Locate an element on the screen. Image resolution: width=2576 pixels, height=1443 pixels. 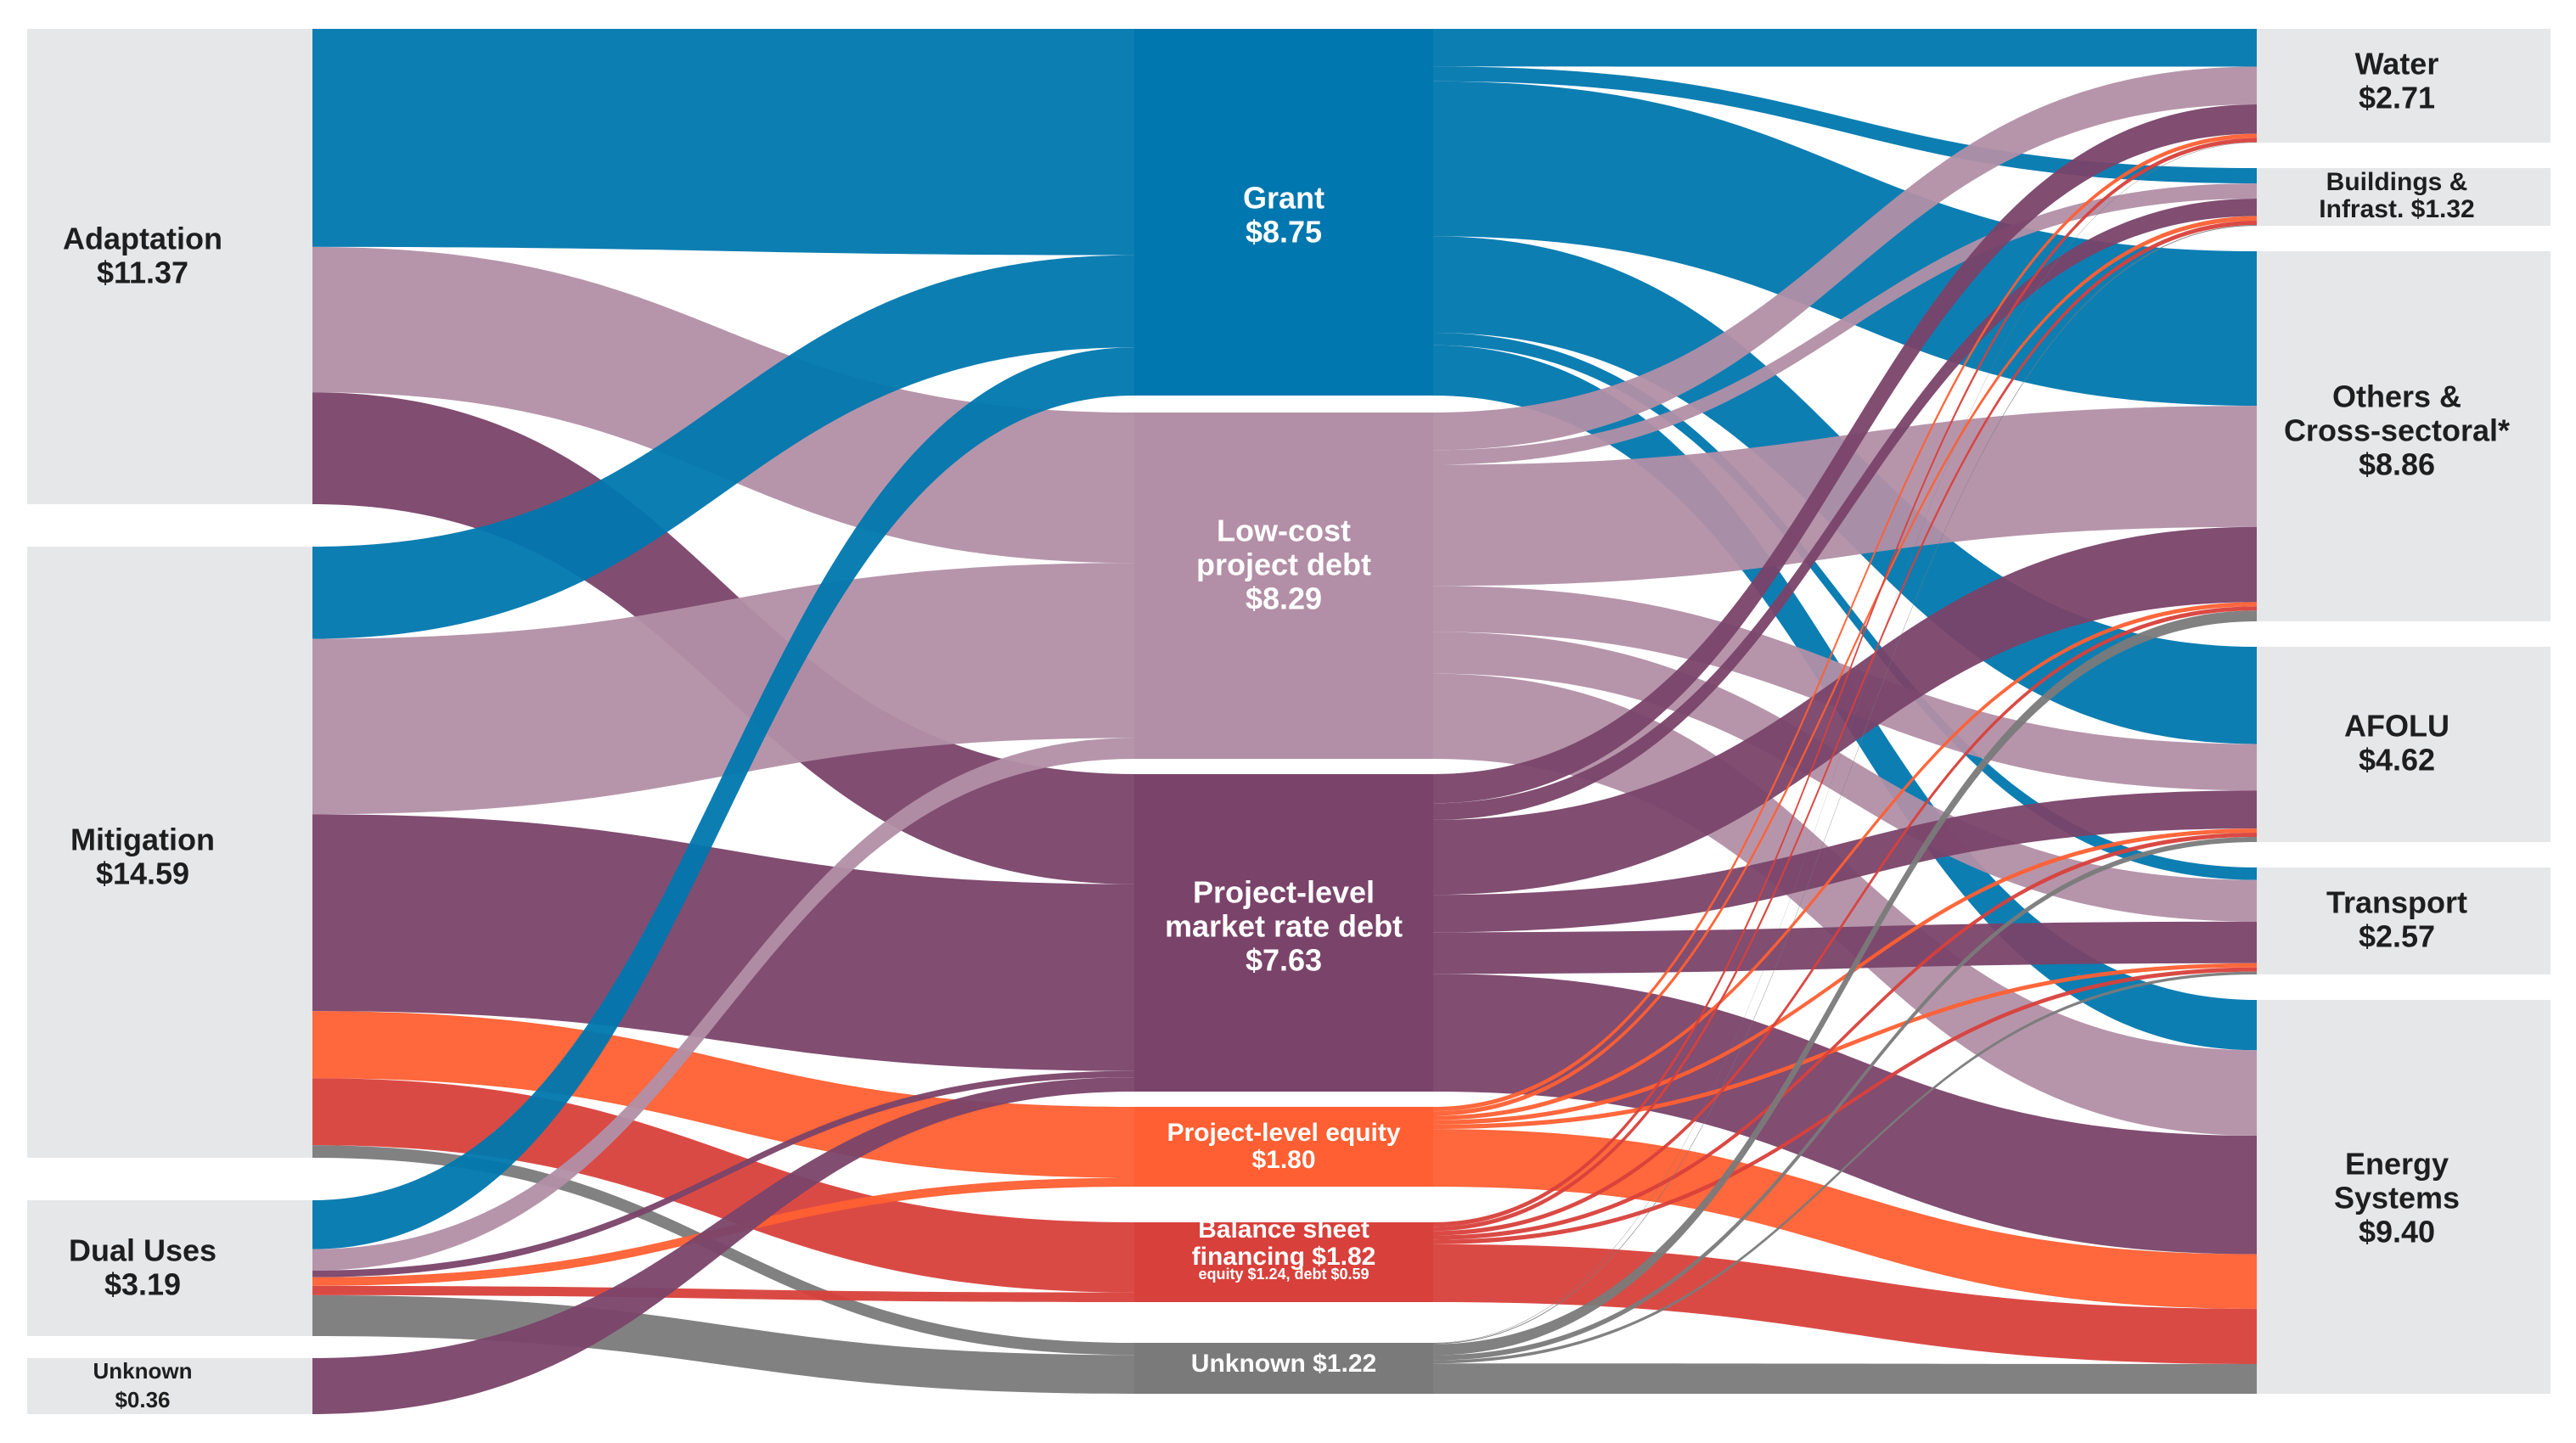
flow-grant-to-transport is located at coordinates (1845, 606).